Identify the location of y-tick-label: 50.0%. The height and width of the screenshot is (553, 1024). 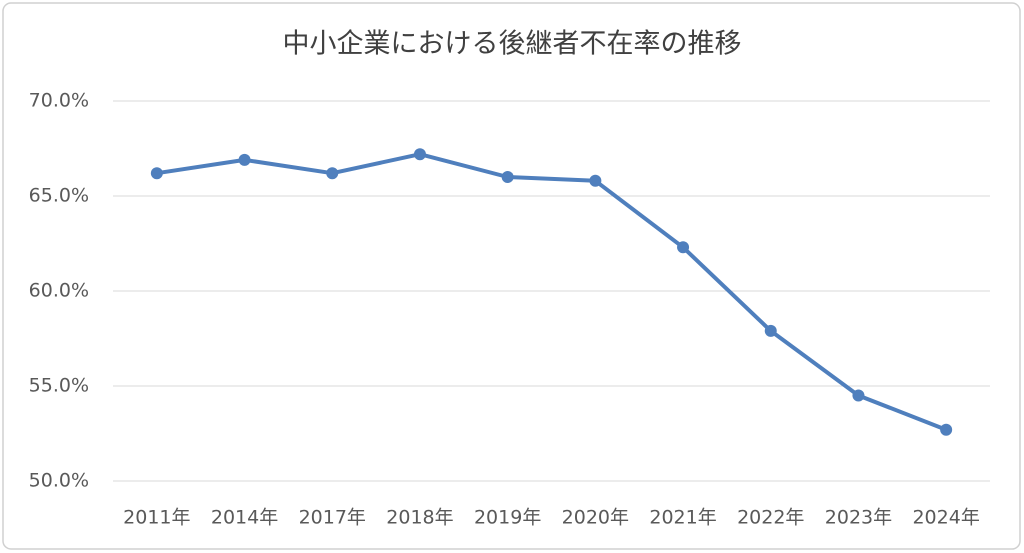
(59, 481).